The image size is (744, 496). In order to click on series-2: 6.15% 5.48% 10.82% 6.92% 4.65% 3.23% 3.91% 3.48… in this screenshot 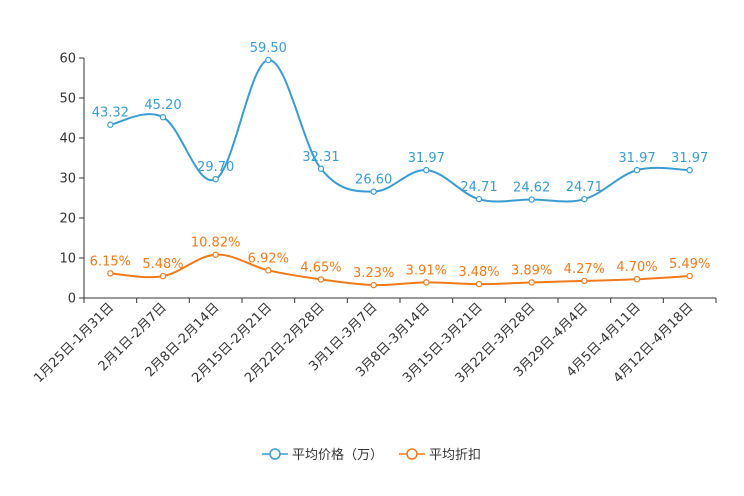, I will do `click(400, 262)`.